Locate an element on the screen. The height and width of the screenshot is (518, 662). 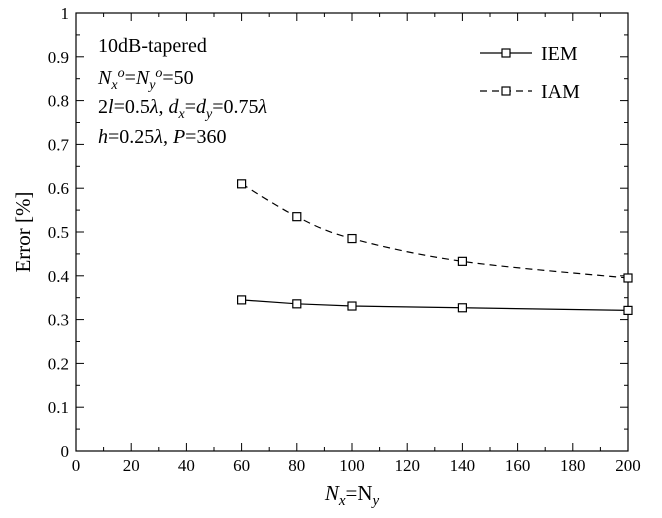
y-tick-label: 0.5 is located at coordinates (58, 232).